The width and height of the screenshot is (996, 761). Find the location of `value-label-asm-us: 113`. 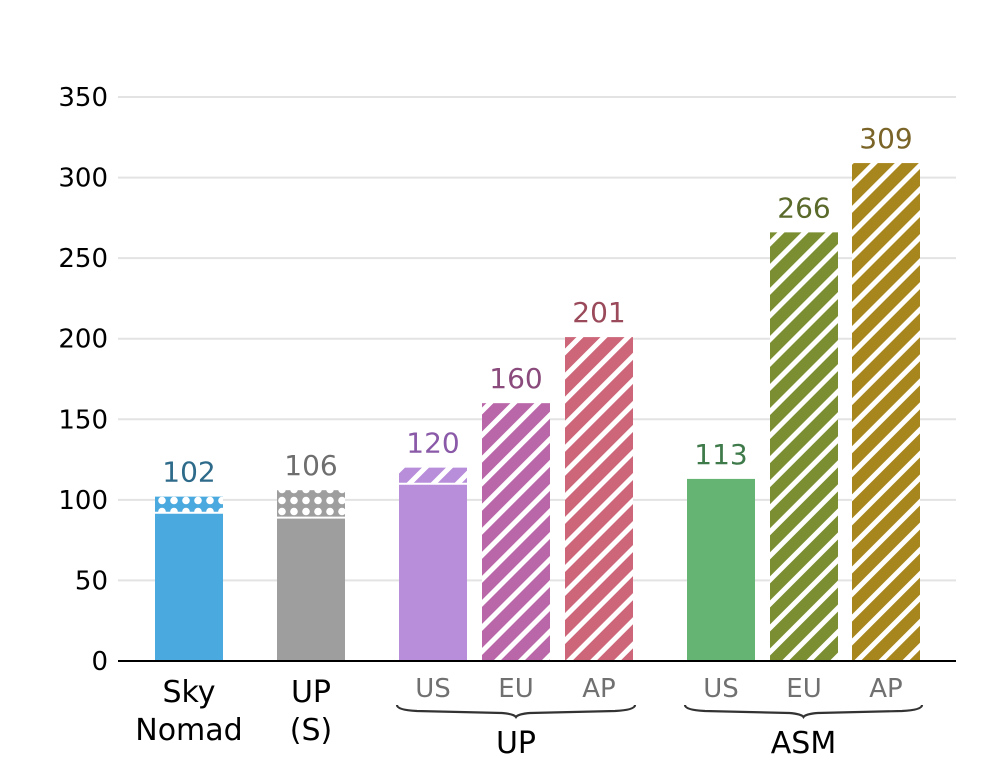

value-label-asm-us: 113 is located at coordinates (720, 454).